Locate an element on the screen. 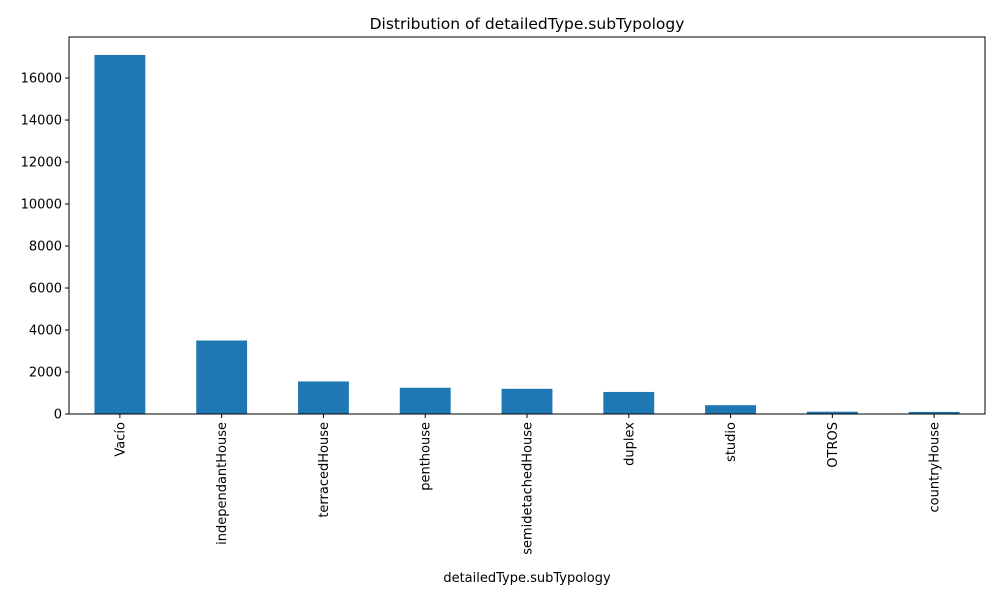 Image resolution: width=1000 pixels, height=600 pixels. x-tick-label: semidetachedHouse is located at coordinates (528, 488).